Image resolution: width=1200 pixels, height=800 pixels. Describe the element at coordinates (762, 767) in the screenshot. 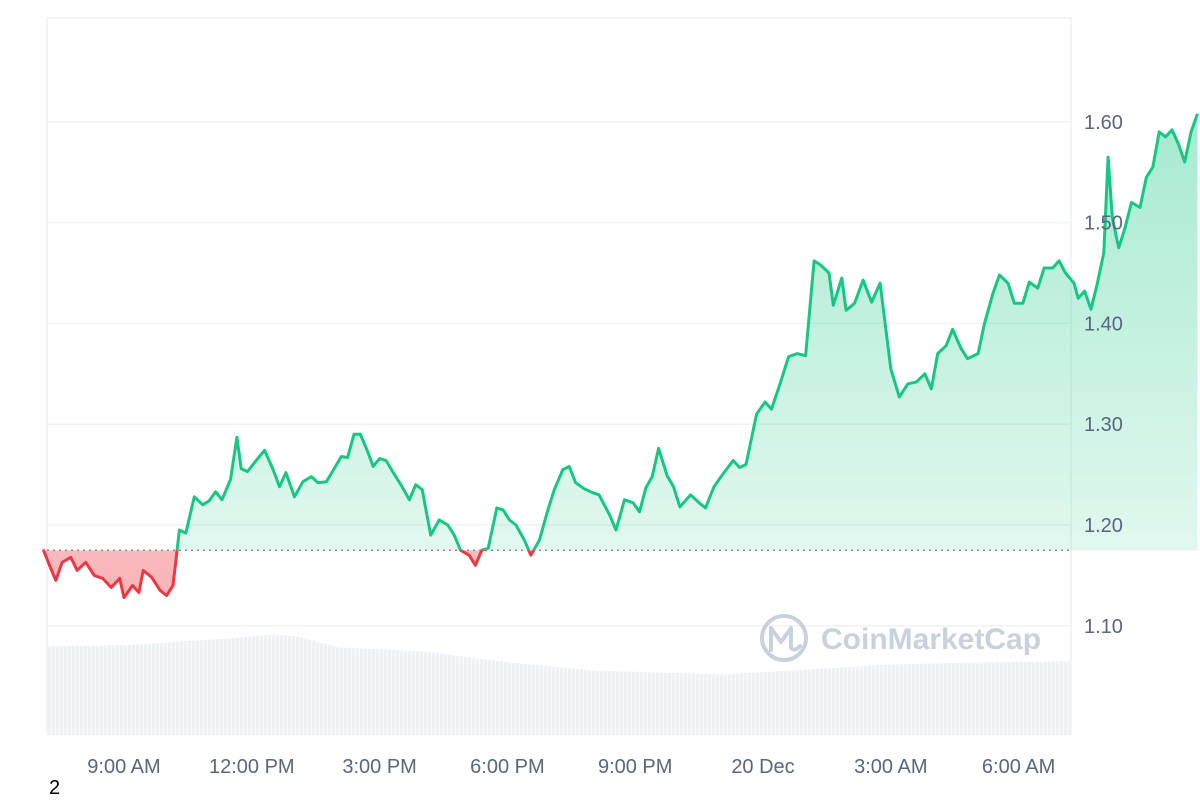

I see `x-tick-label: 20 Dec` at that location.